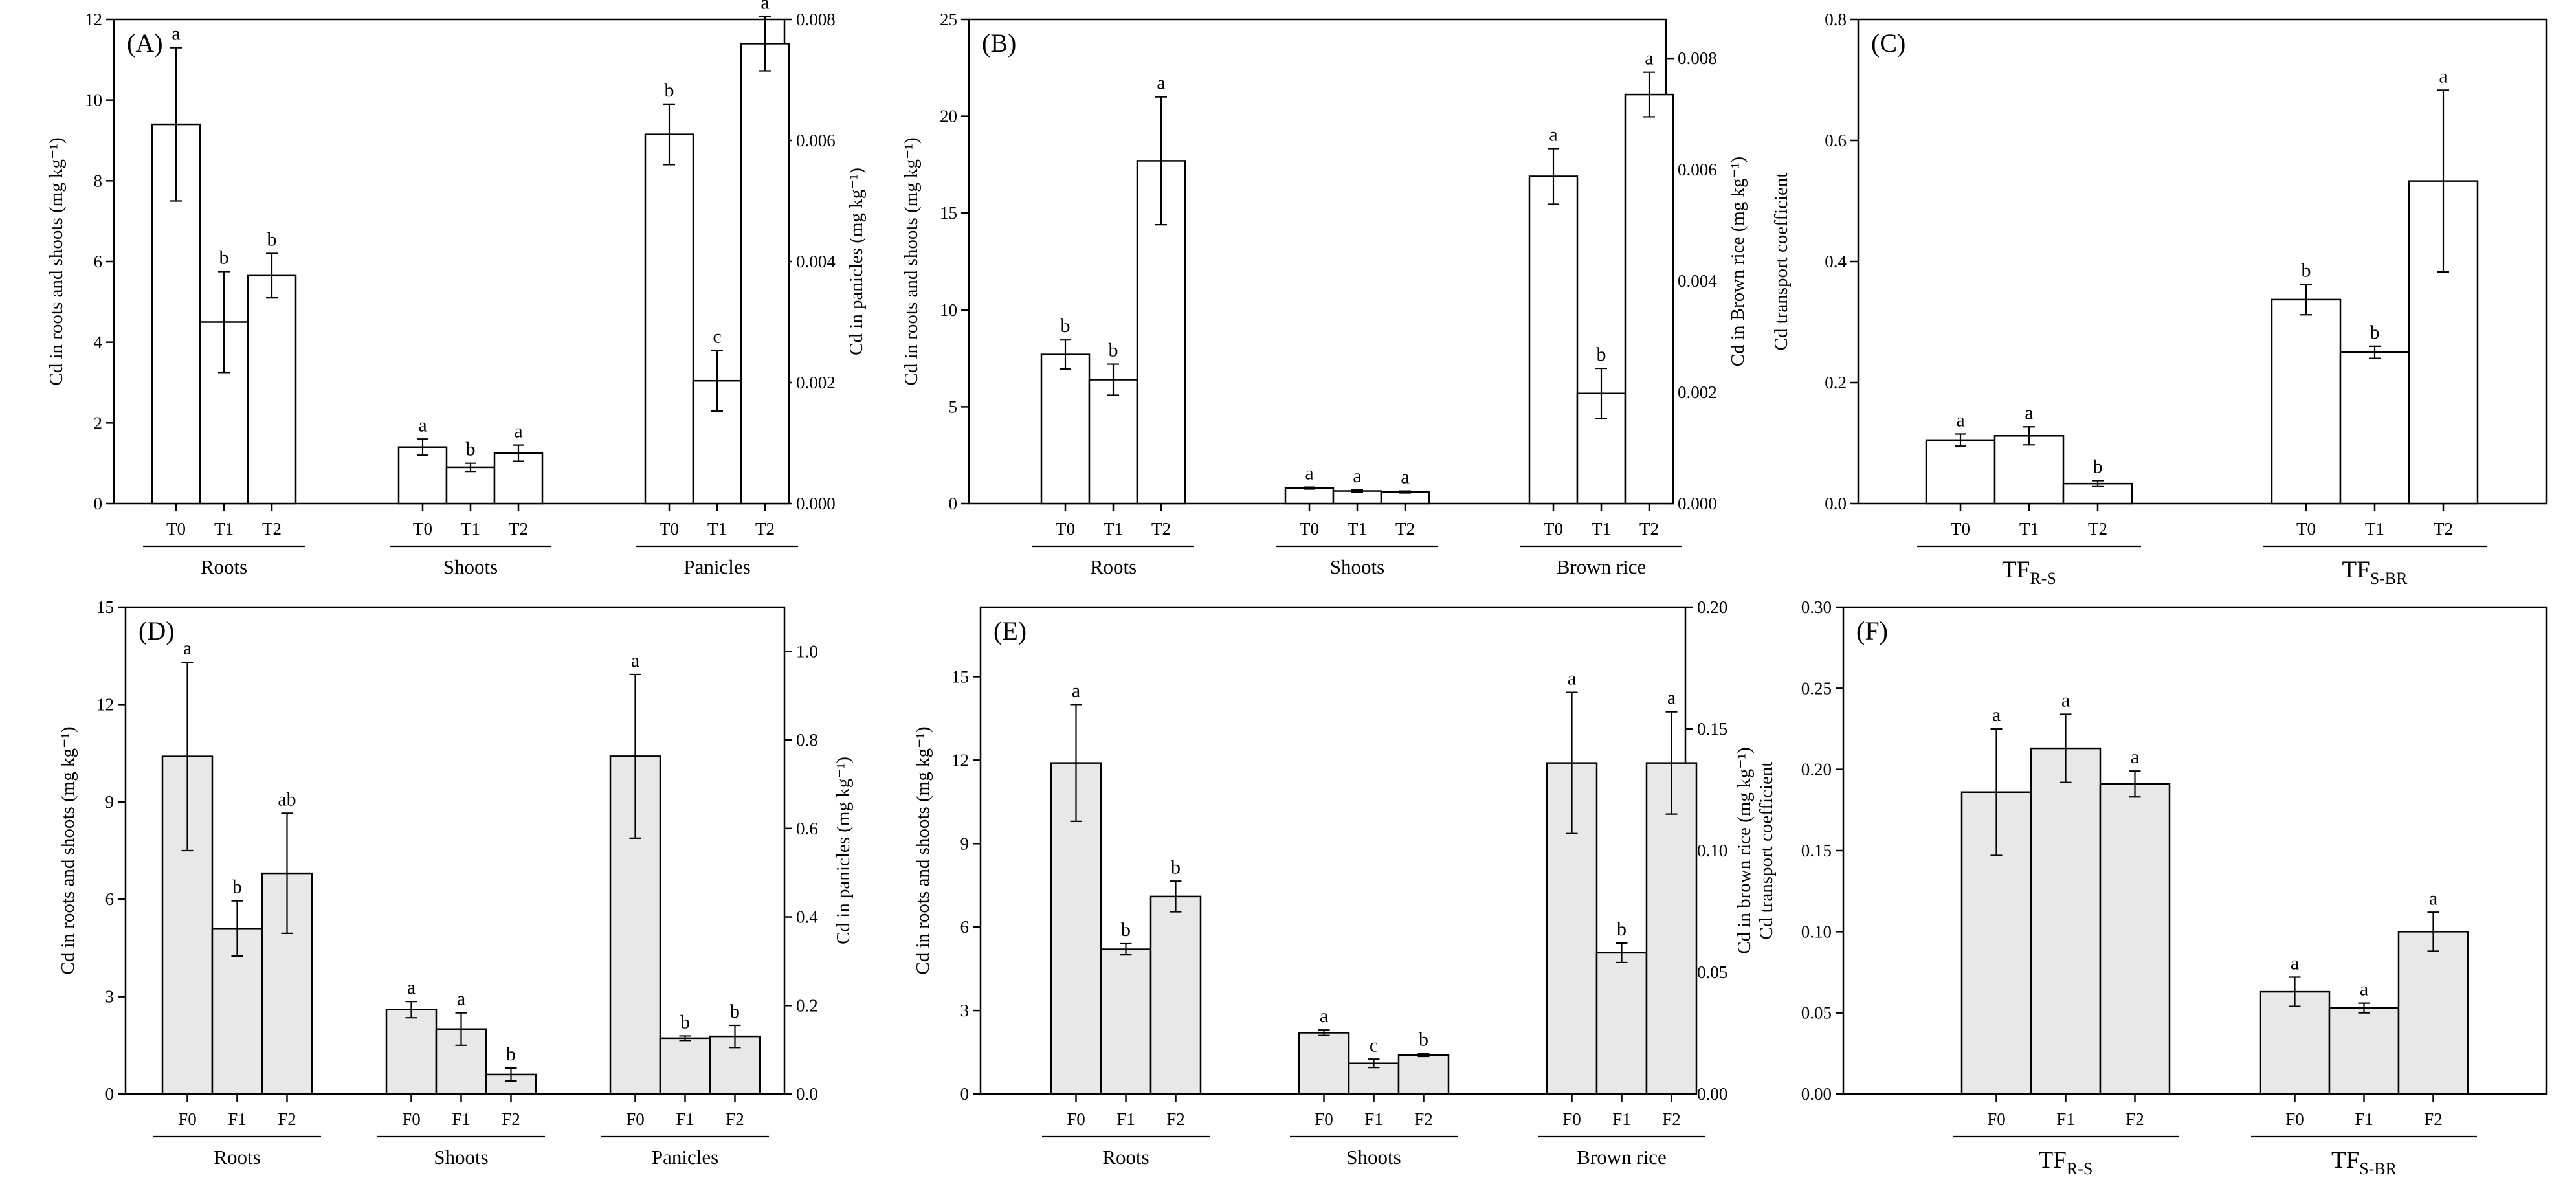 This screenshot has height=1193, width=2576. What do you see at coordinates (1816, 688) in the screenshot?
I see `y-tick-label: 0.25` at bounding box center [1816, 688].